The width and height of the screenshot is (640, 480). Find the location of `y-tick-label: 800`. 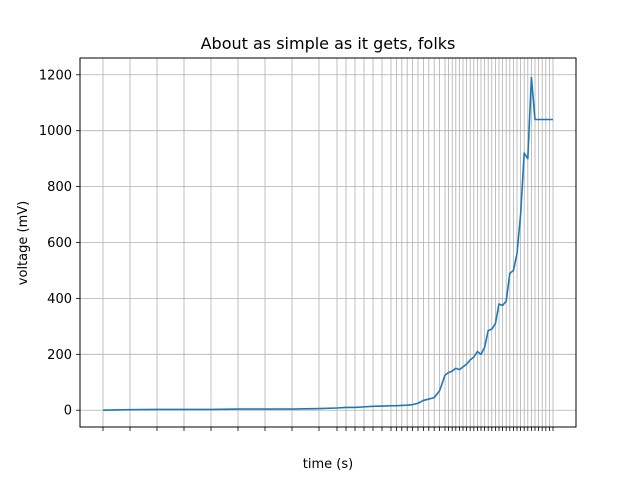

y-tick-label: 800 is located at coordinates (59, 187).